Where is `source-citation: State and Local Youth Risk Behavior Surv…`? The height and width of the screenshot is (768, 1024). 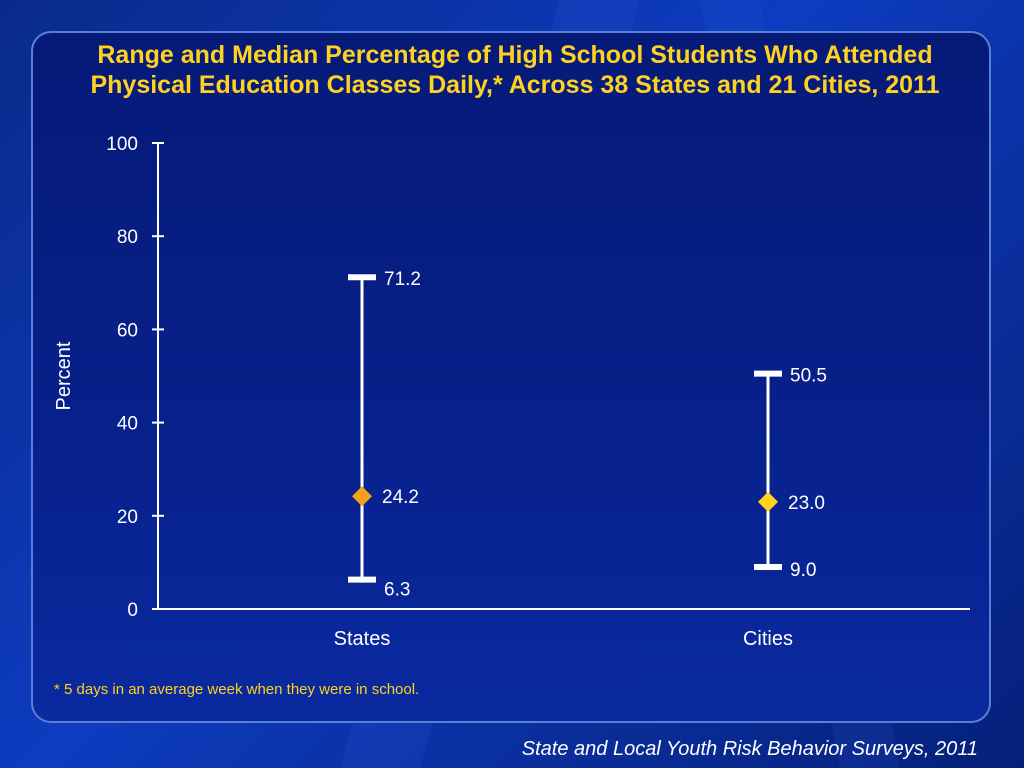
source-citation: State and Local Youth Risk Behavior Surv… is located at coordinates (749, 749).